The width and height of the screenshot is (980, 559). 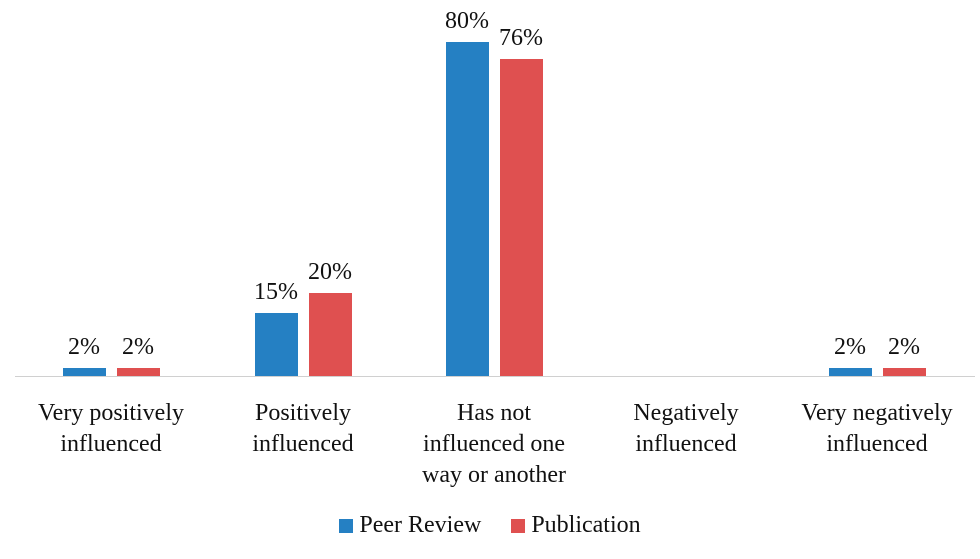 I want to click on category-label: Negatively influenced, so click(x=686, y=428).